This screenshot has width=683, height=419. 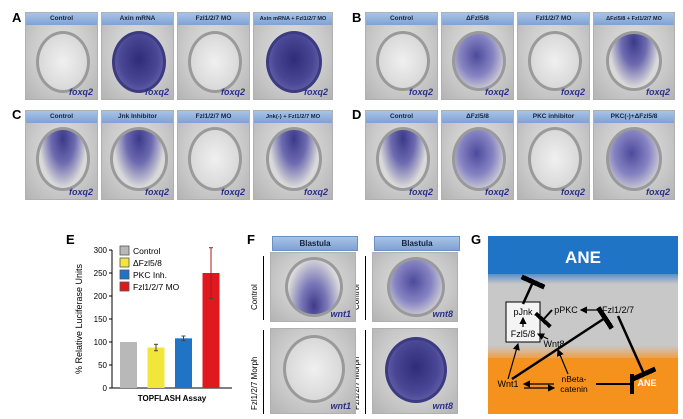 I want to click on node-wnt8: Wnt8, so click(x=553, y=344).